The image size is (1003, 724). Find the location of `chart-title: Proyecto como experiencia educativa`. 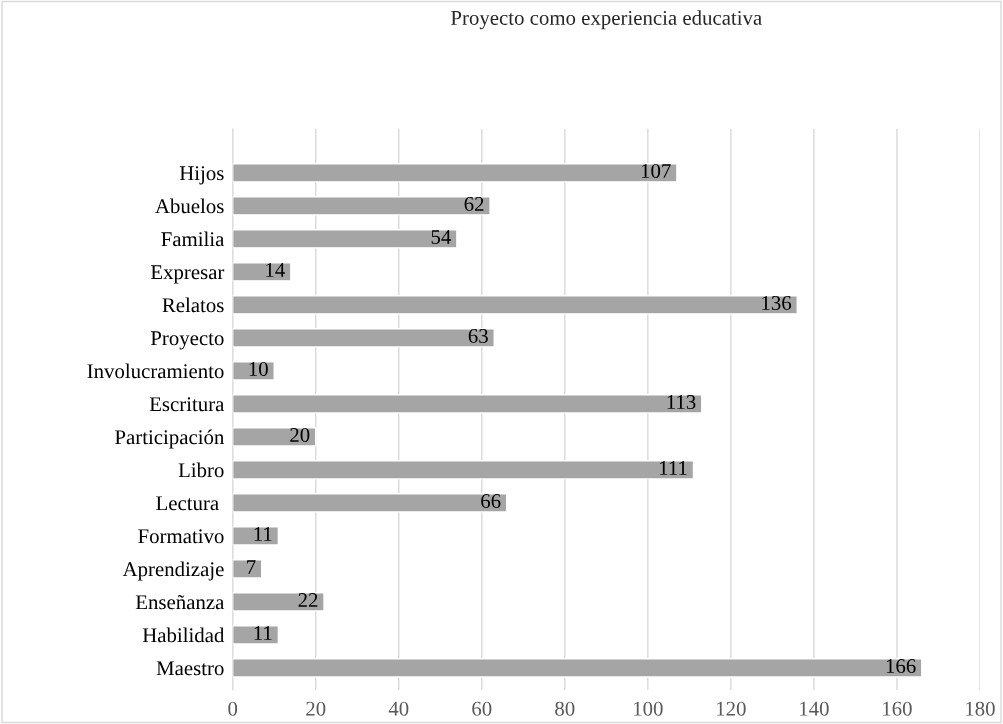

chart-title: Proyecto como experiencia educativa is located at coordinates (606, 20).